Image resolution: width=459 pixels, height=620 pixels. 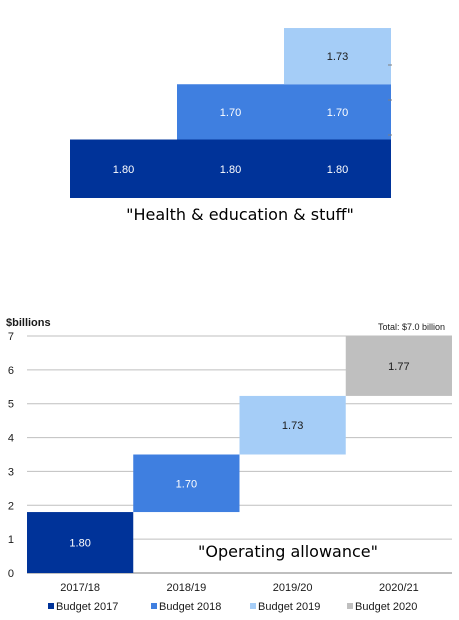 I want to click on top-segment-label-2-0: 1.80, so click(x=337, y=170).